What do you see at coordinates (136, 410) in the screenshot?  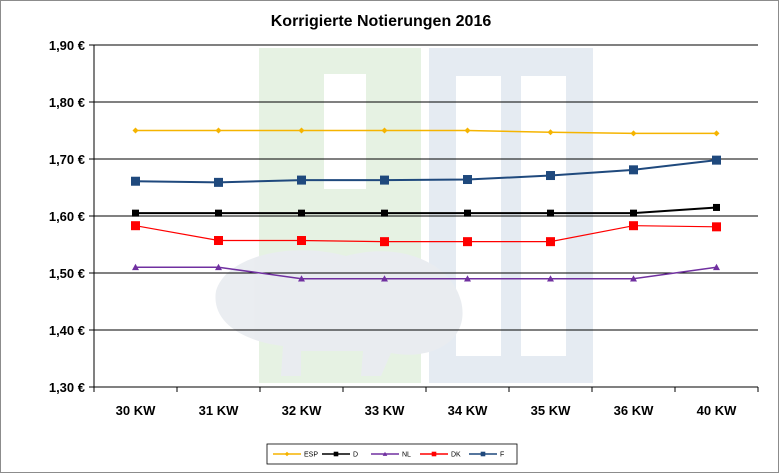 I see `x-tick-label: 30 KW` at bounding box center [136, 410].